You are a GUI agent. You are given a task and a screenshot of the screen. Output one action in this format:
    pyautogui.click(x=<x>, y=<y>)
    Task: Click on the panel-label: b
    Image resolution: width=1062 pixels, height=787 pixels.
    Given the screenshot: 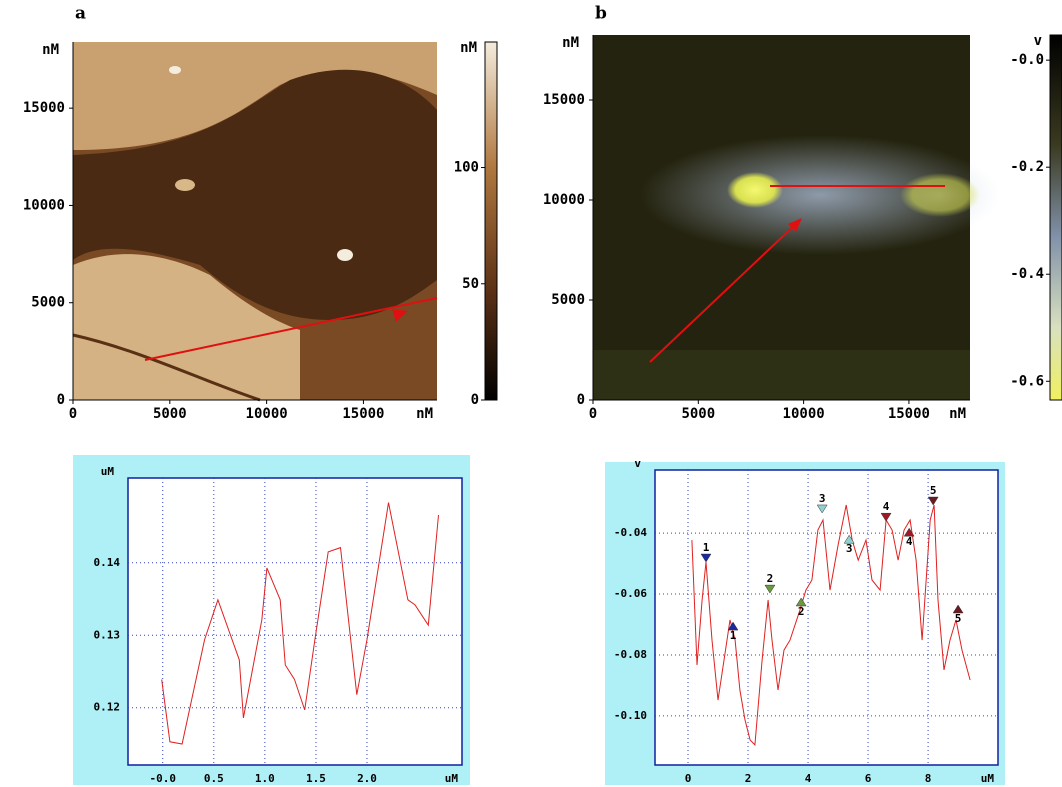 What is the action you would take?
    pyautogui.click(x=601, y=14)
    